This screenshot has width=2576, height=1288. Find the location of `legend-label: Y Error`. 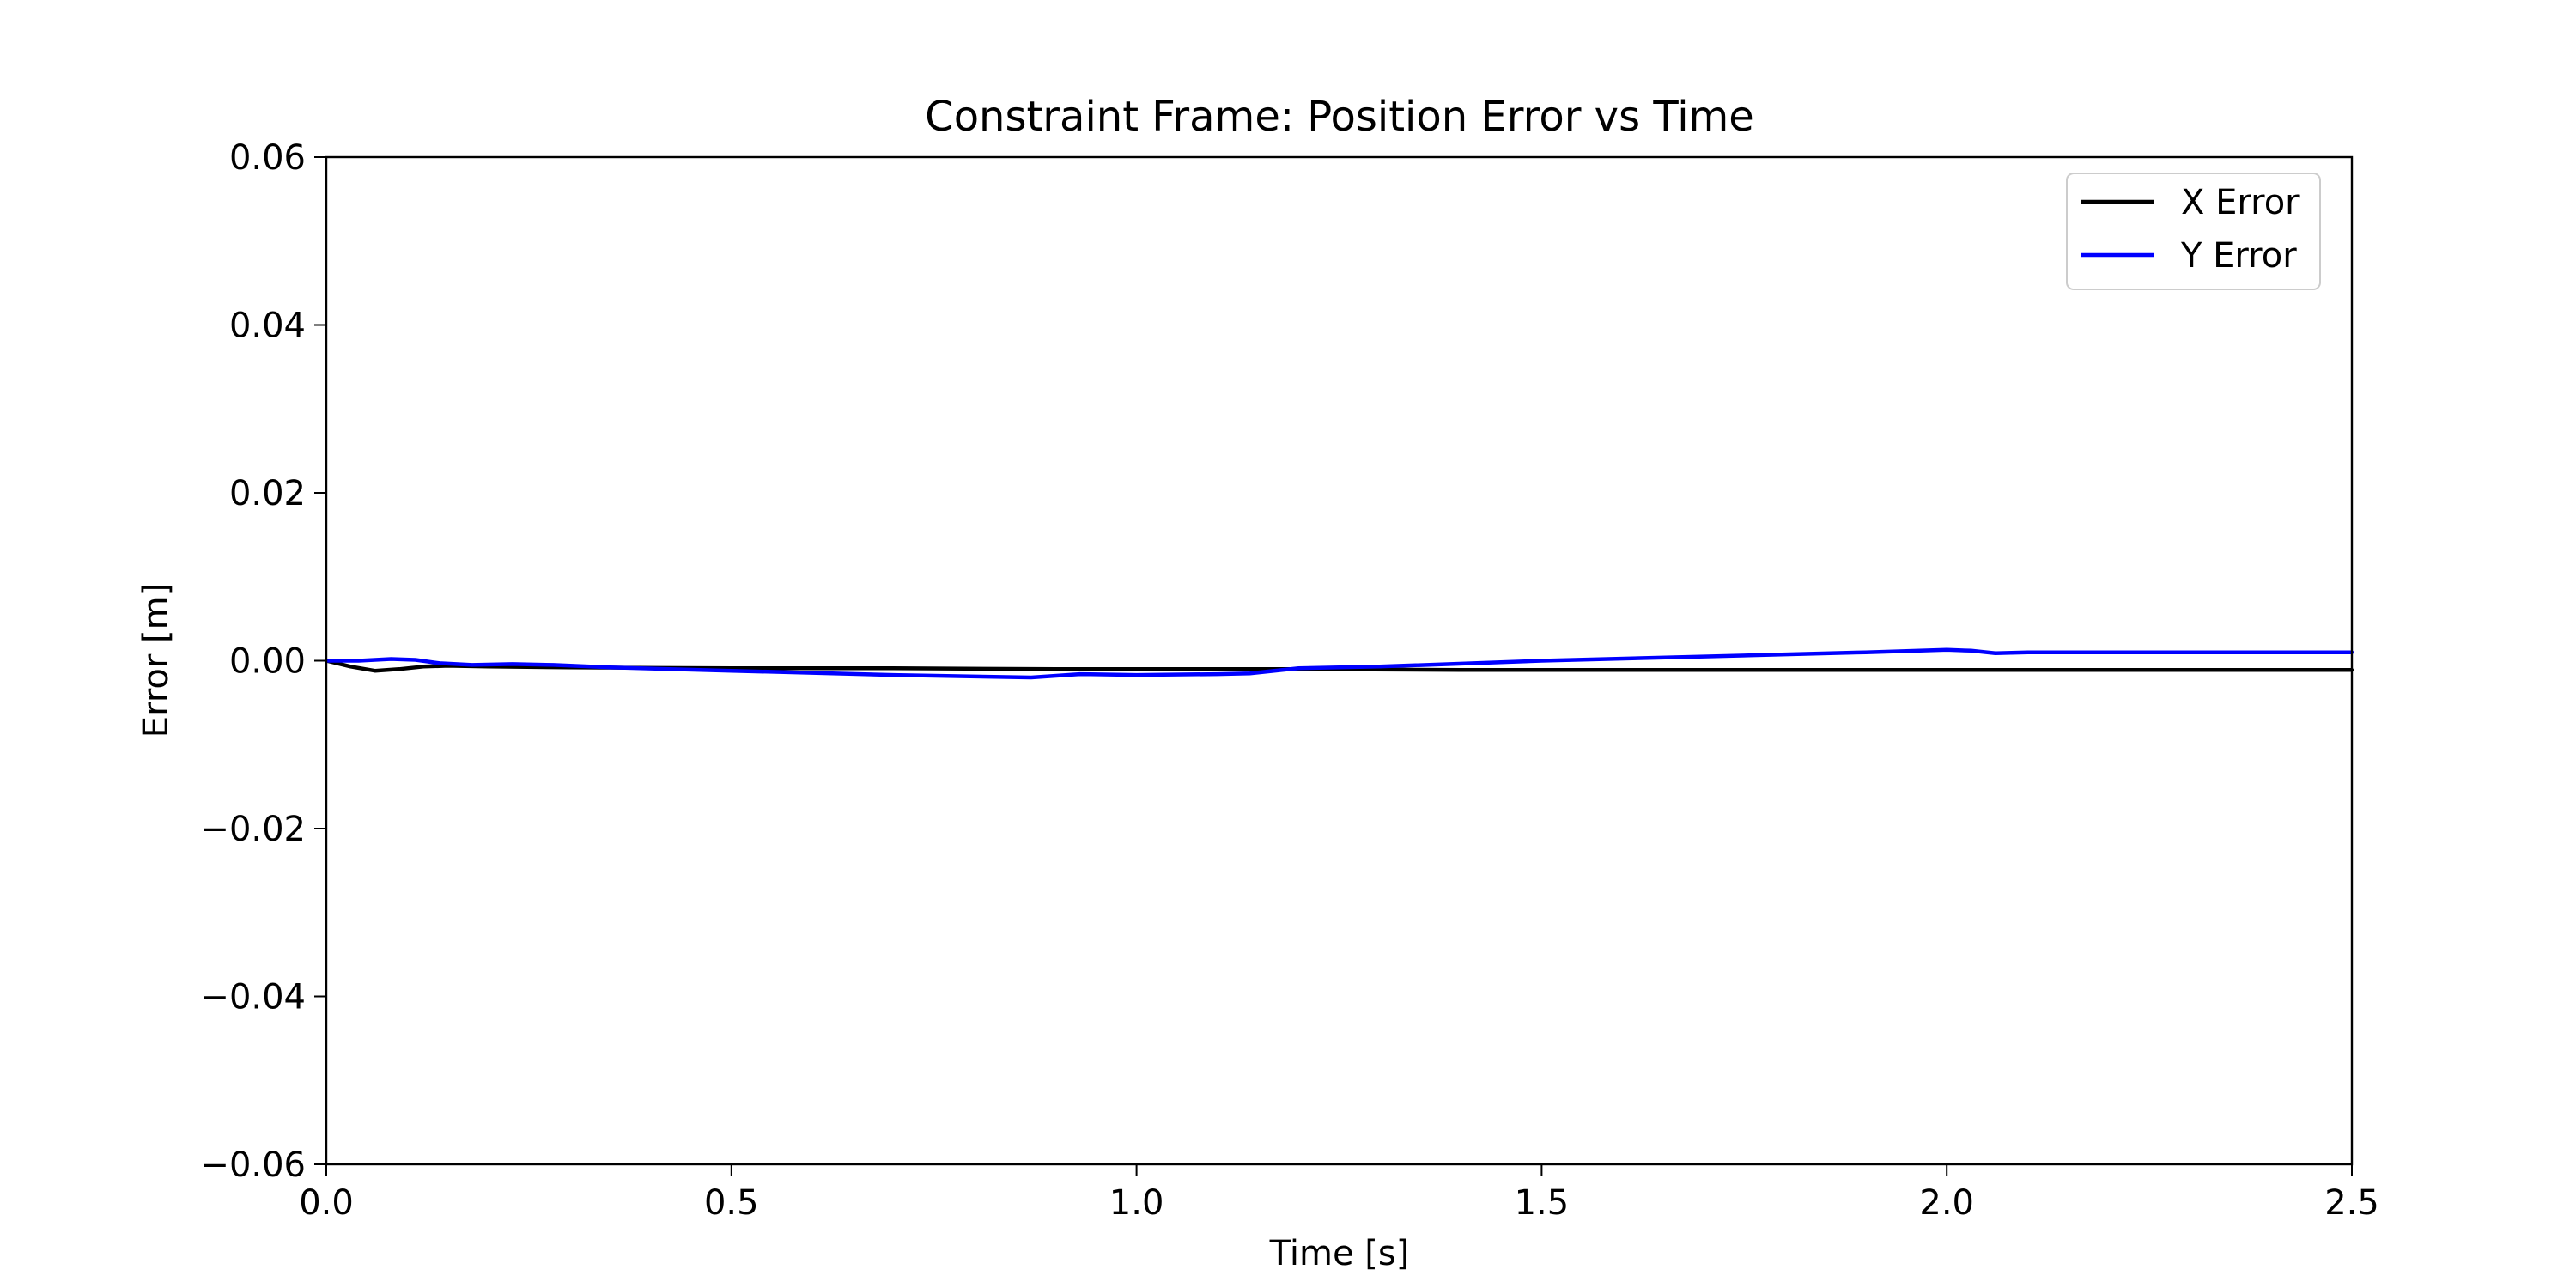

legend-label: Y Error is located at coordinates (2238, 256).